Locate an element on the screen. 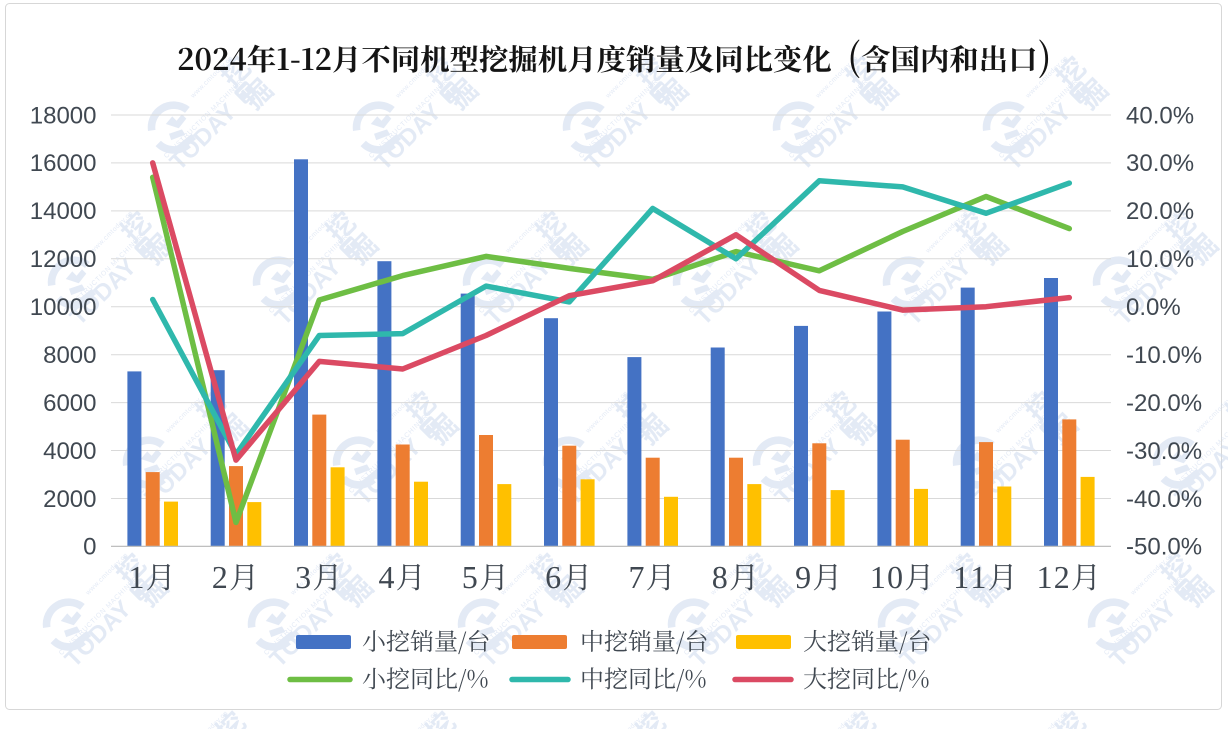  svg-text: 0.0% is located at coordinates (1153, 307).